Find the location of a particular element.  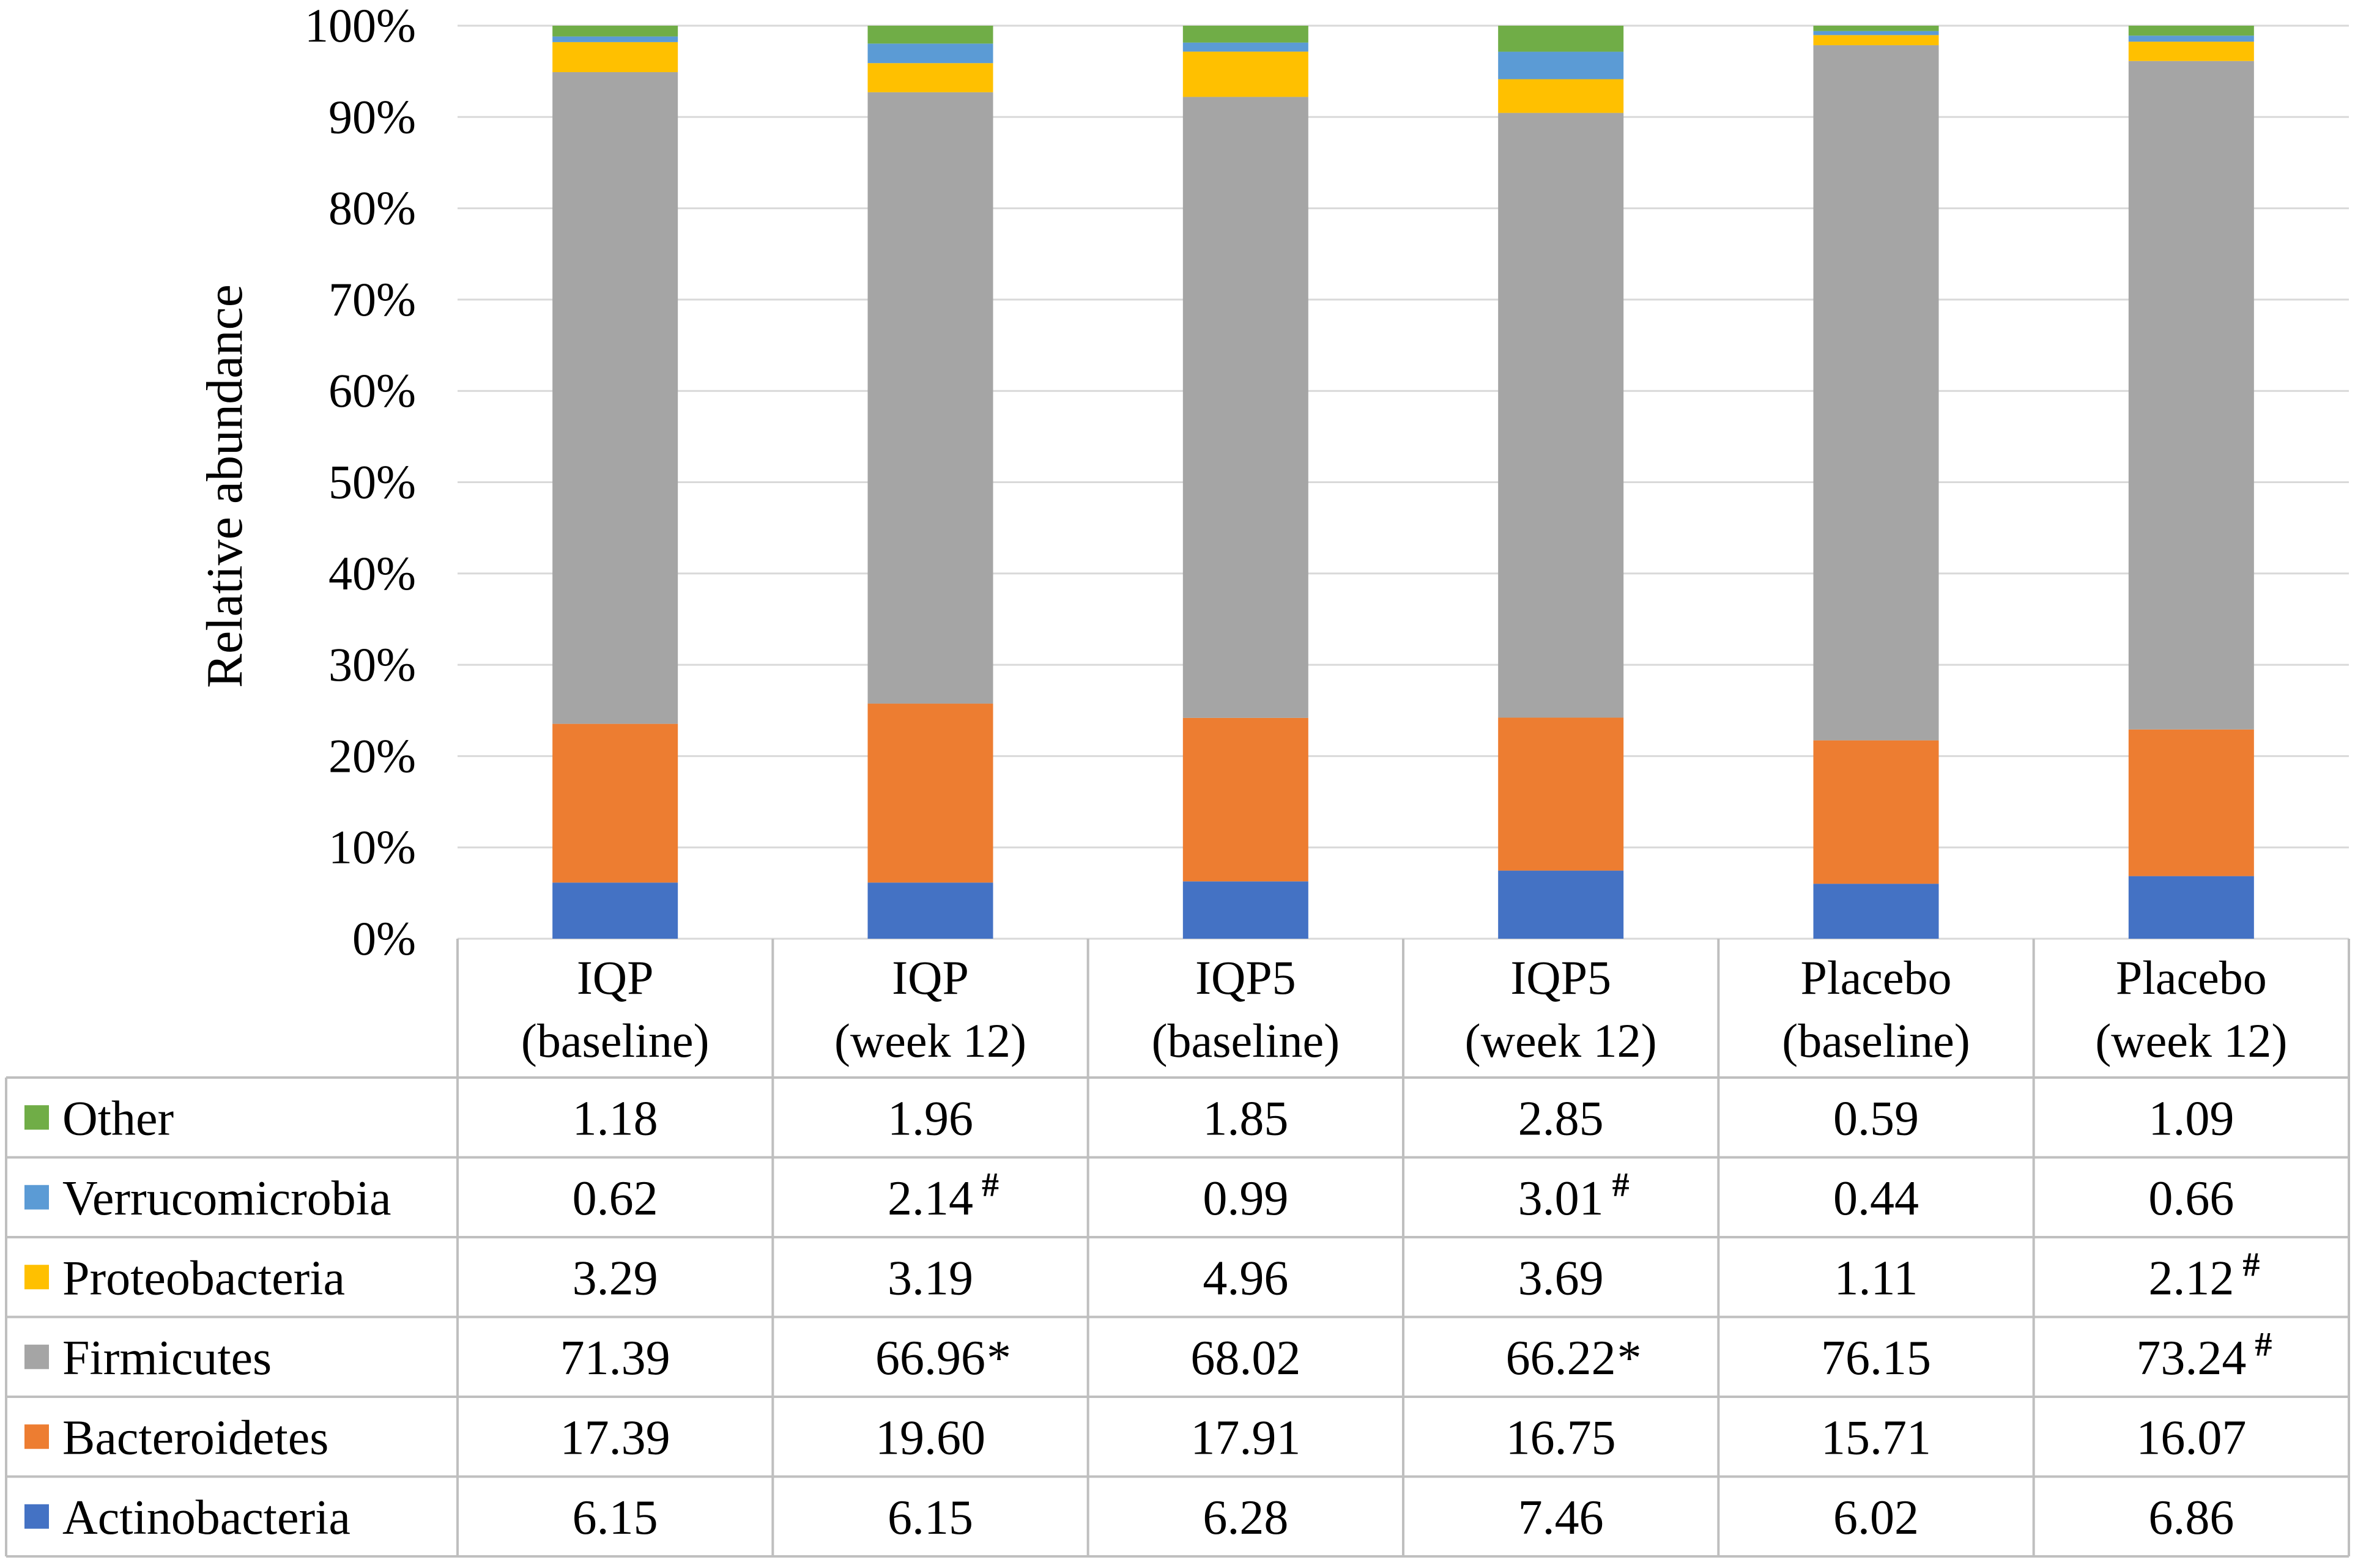

y-tick-label: 20% is located at coordinates (372, 755).